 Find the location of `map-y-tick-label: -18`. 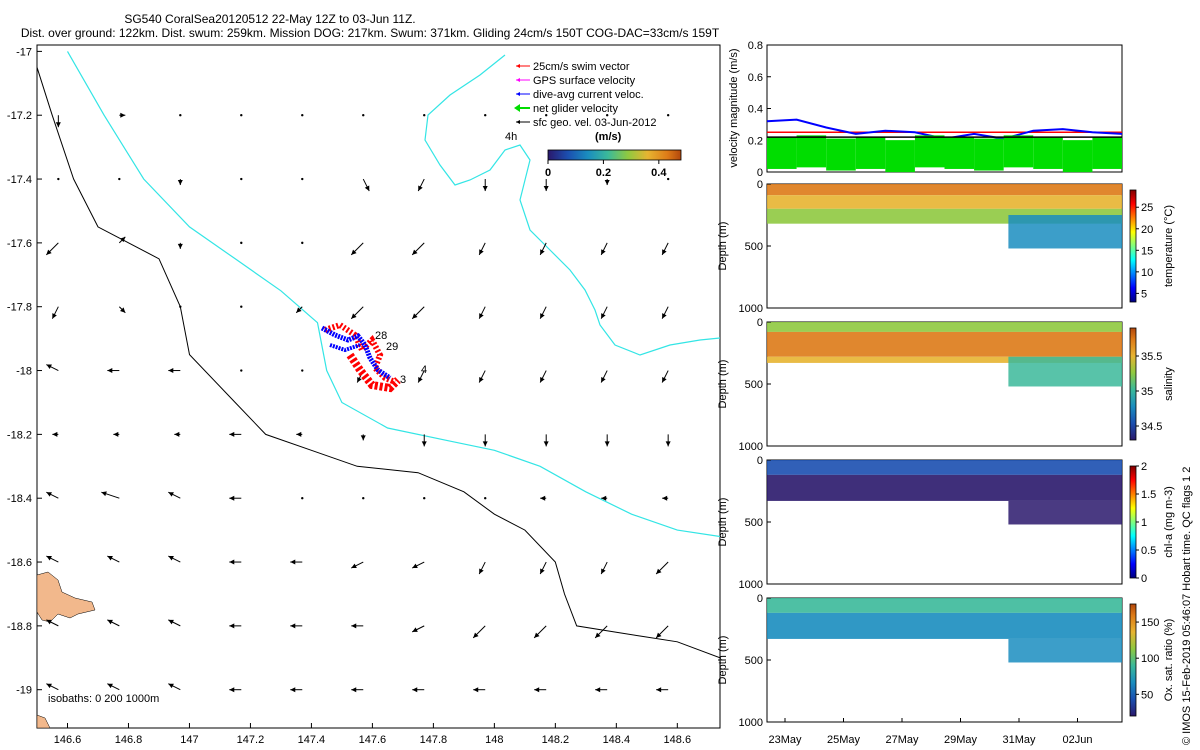

map-y-tick-label: -18 is located at coordinates (24, 372).